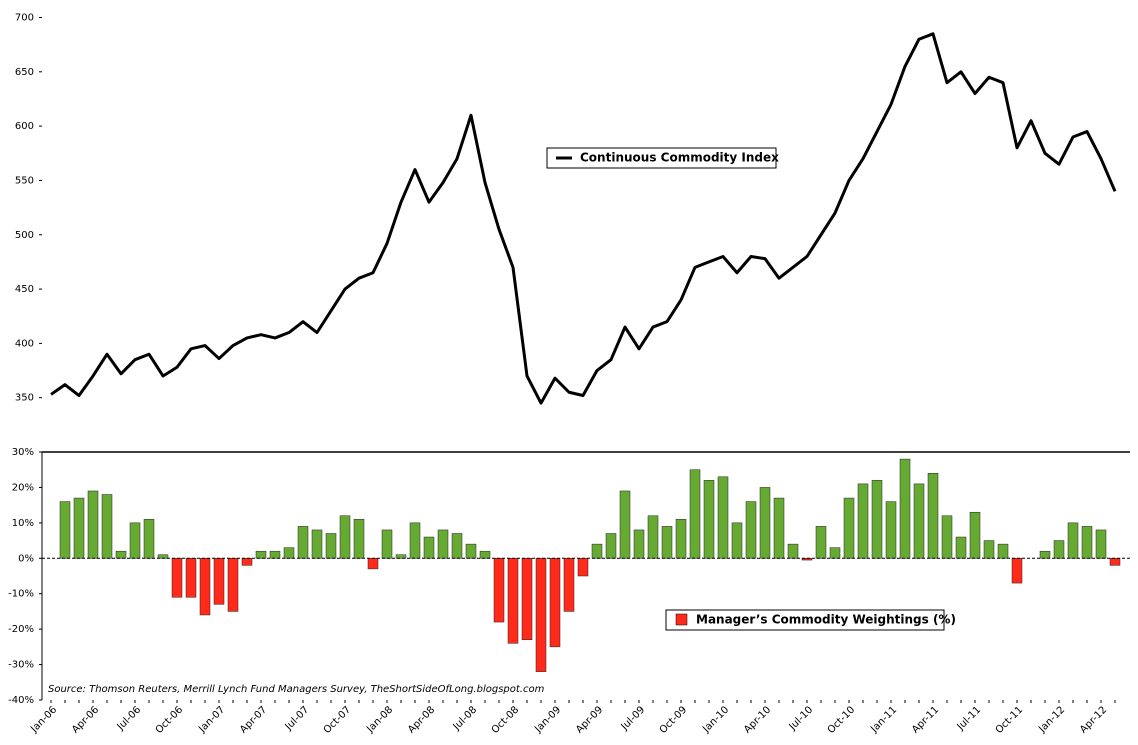 The height and width of the screenshot is (745, 1138). Describe the element at coordinates (1093, 719) in the screenshot. I see `x-tick-label: Apr-12` at that location.